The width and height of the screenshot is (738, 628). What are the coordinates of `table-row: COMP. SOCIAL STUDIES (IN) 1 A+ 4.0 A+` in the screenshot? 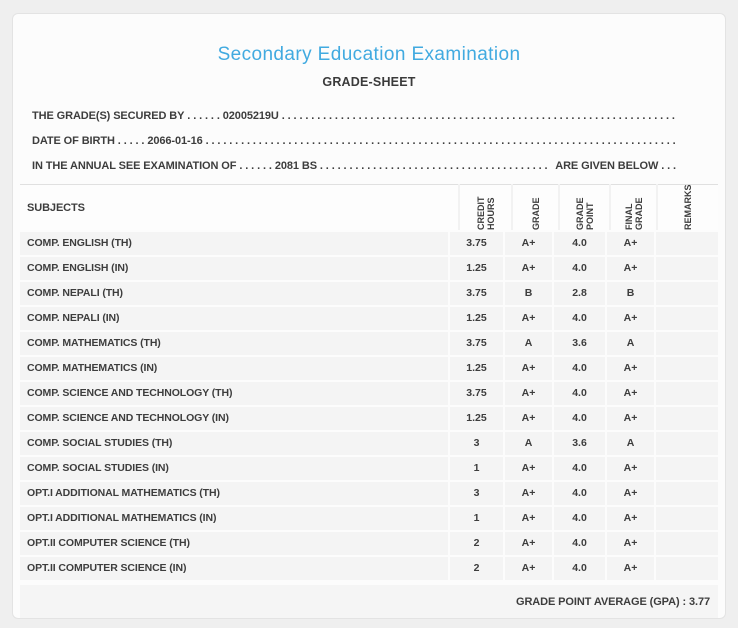 It's located at (369, 468).